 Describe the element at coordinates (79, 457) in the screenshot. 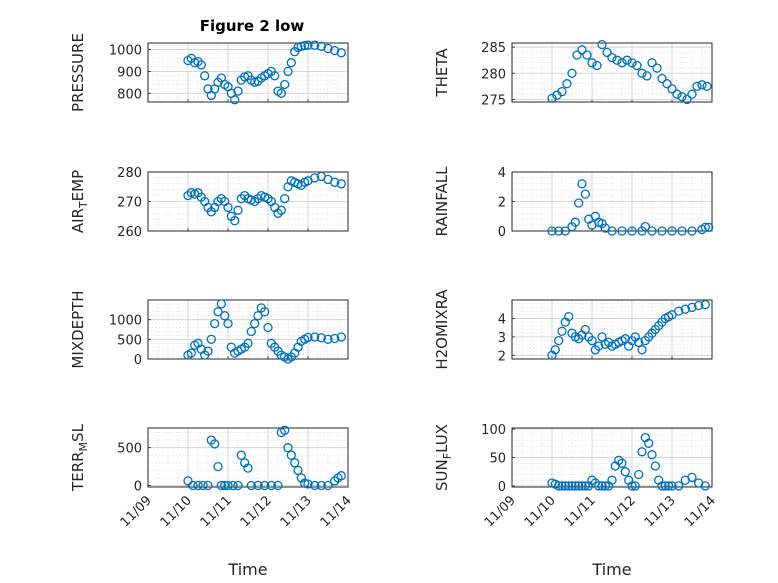

I see `y-axis-label: TERRMSL` at that location.